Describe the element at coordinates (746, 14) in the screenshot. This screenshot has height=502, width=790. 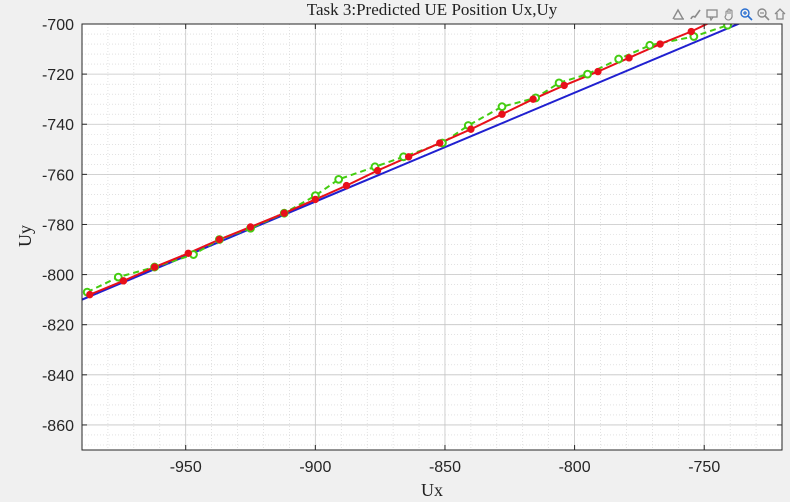
I see `zoom-in-icon` at that location.